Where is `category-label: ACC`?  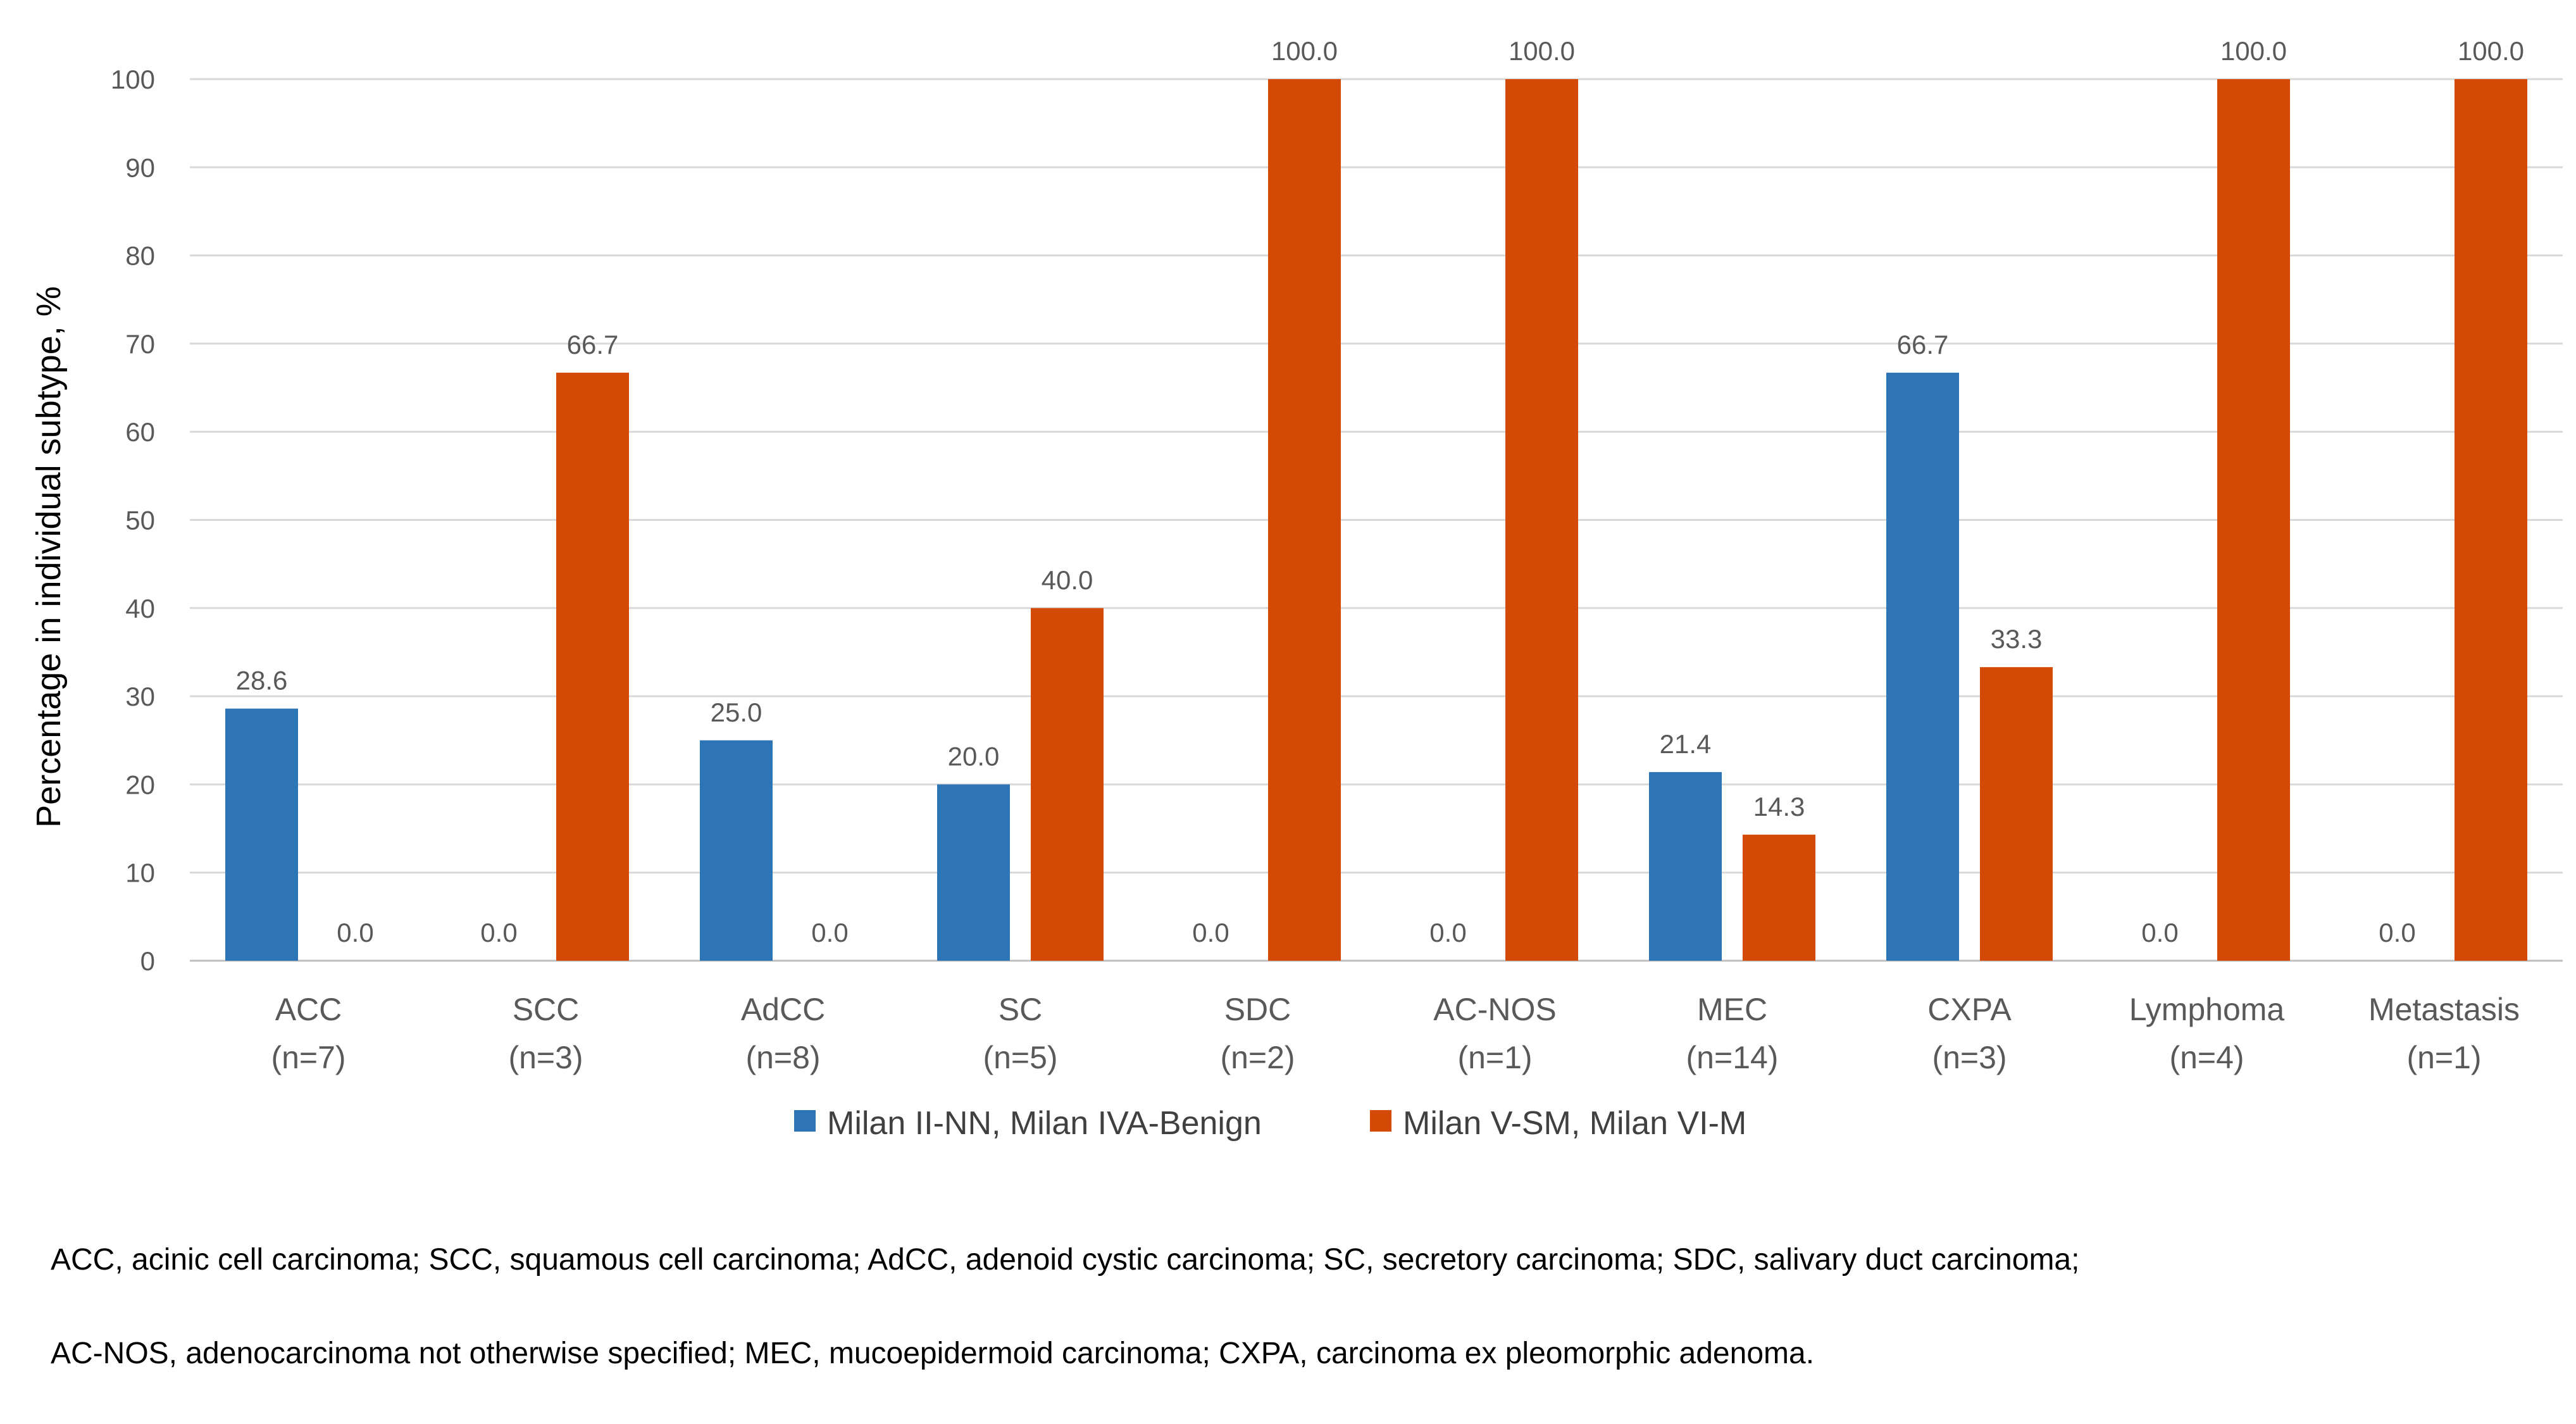 category-label: ACC is located at coordinates (308, 1009).